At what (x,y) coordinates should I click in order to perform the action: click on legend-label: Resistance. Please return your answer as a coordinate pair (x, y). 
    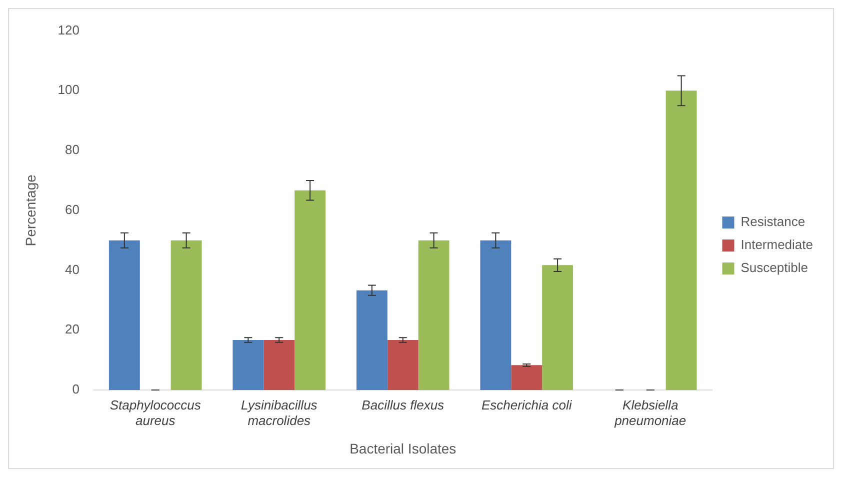
    Looking at the image, I should click on (773, 222).